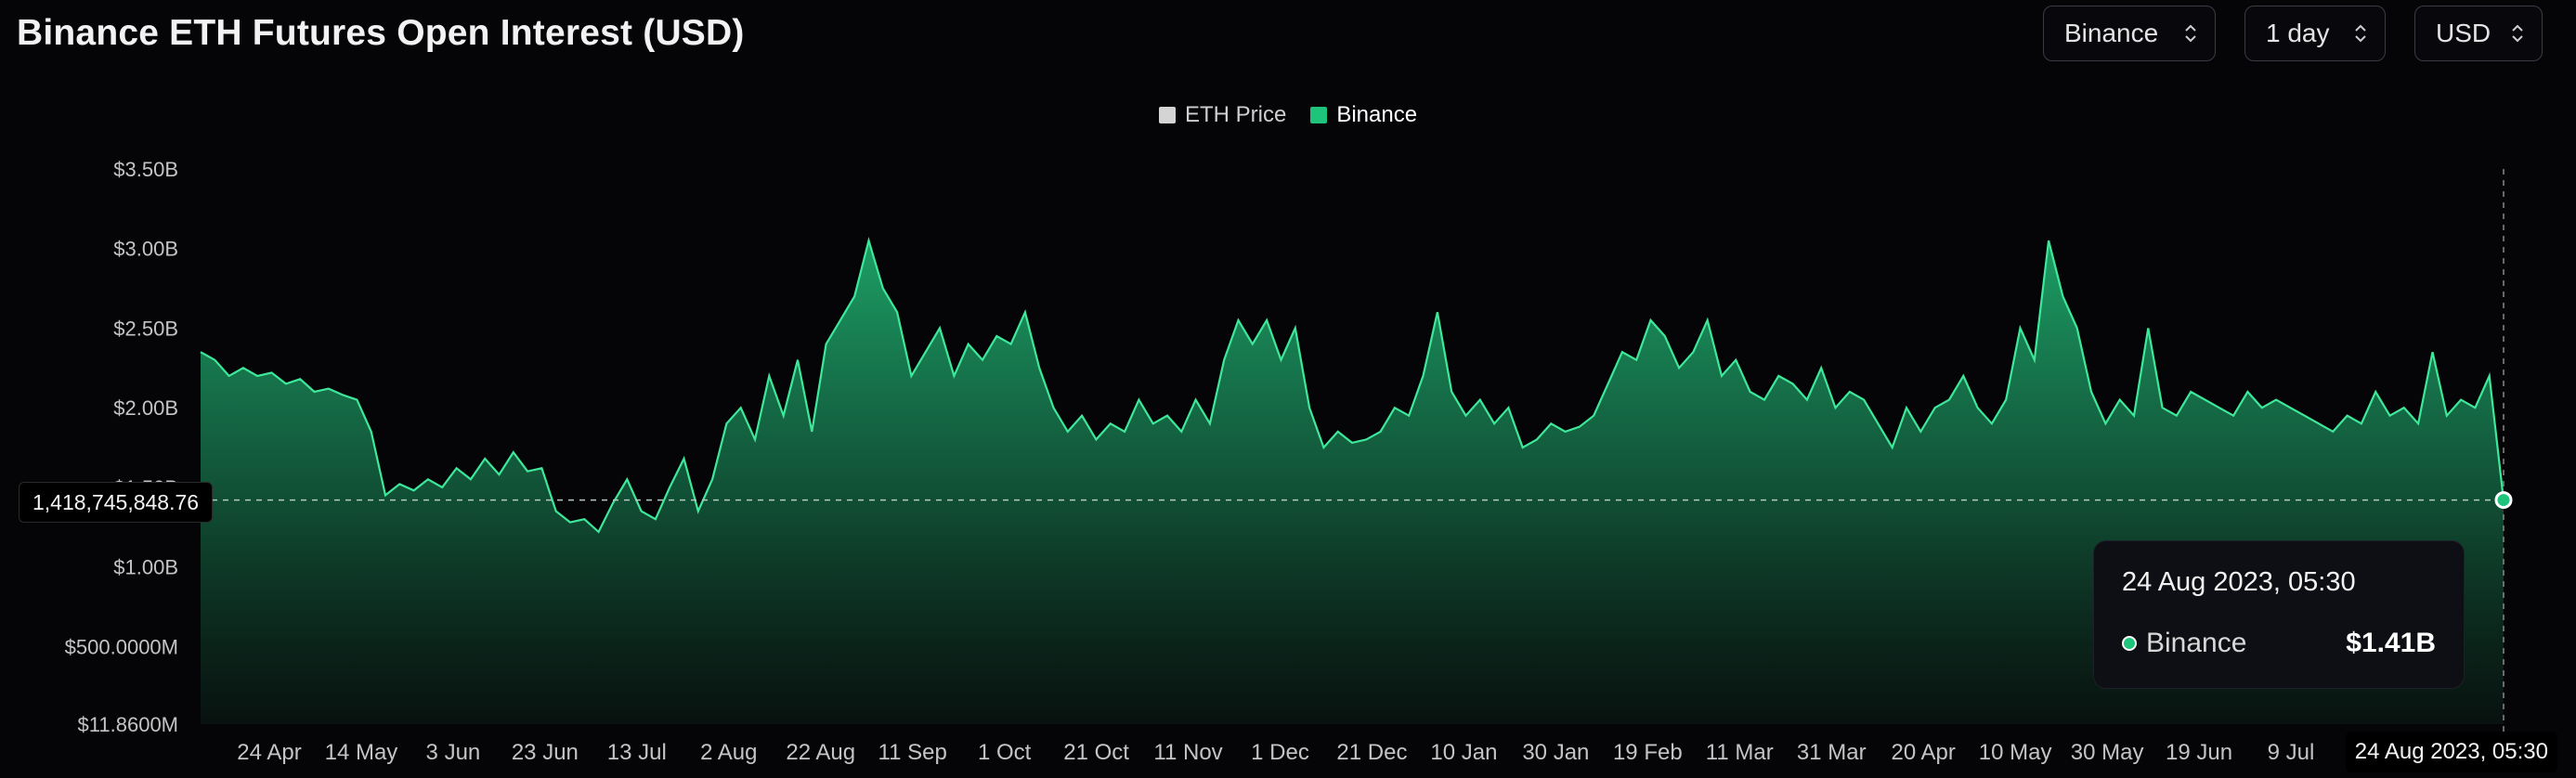 This screenshot has height=778, width=2576. What do you see at coordinates (2196, 643) in the screenshot?
I see `tooltip-series-name: Binance` at bounding box center [2196, 643].